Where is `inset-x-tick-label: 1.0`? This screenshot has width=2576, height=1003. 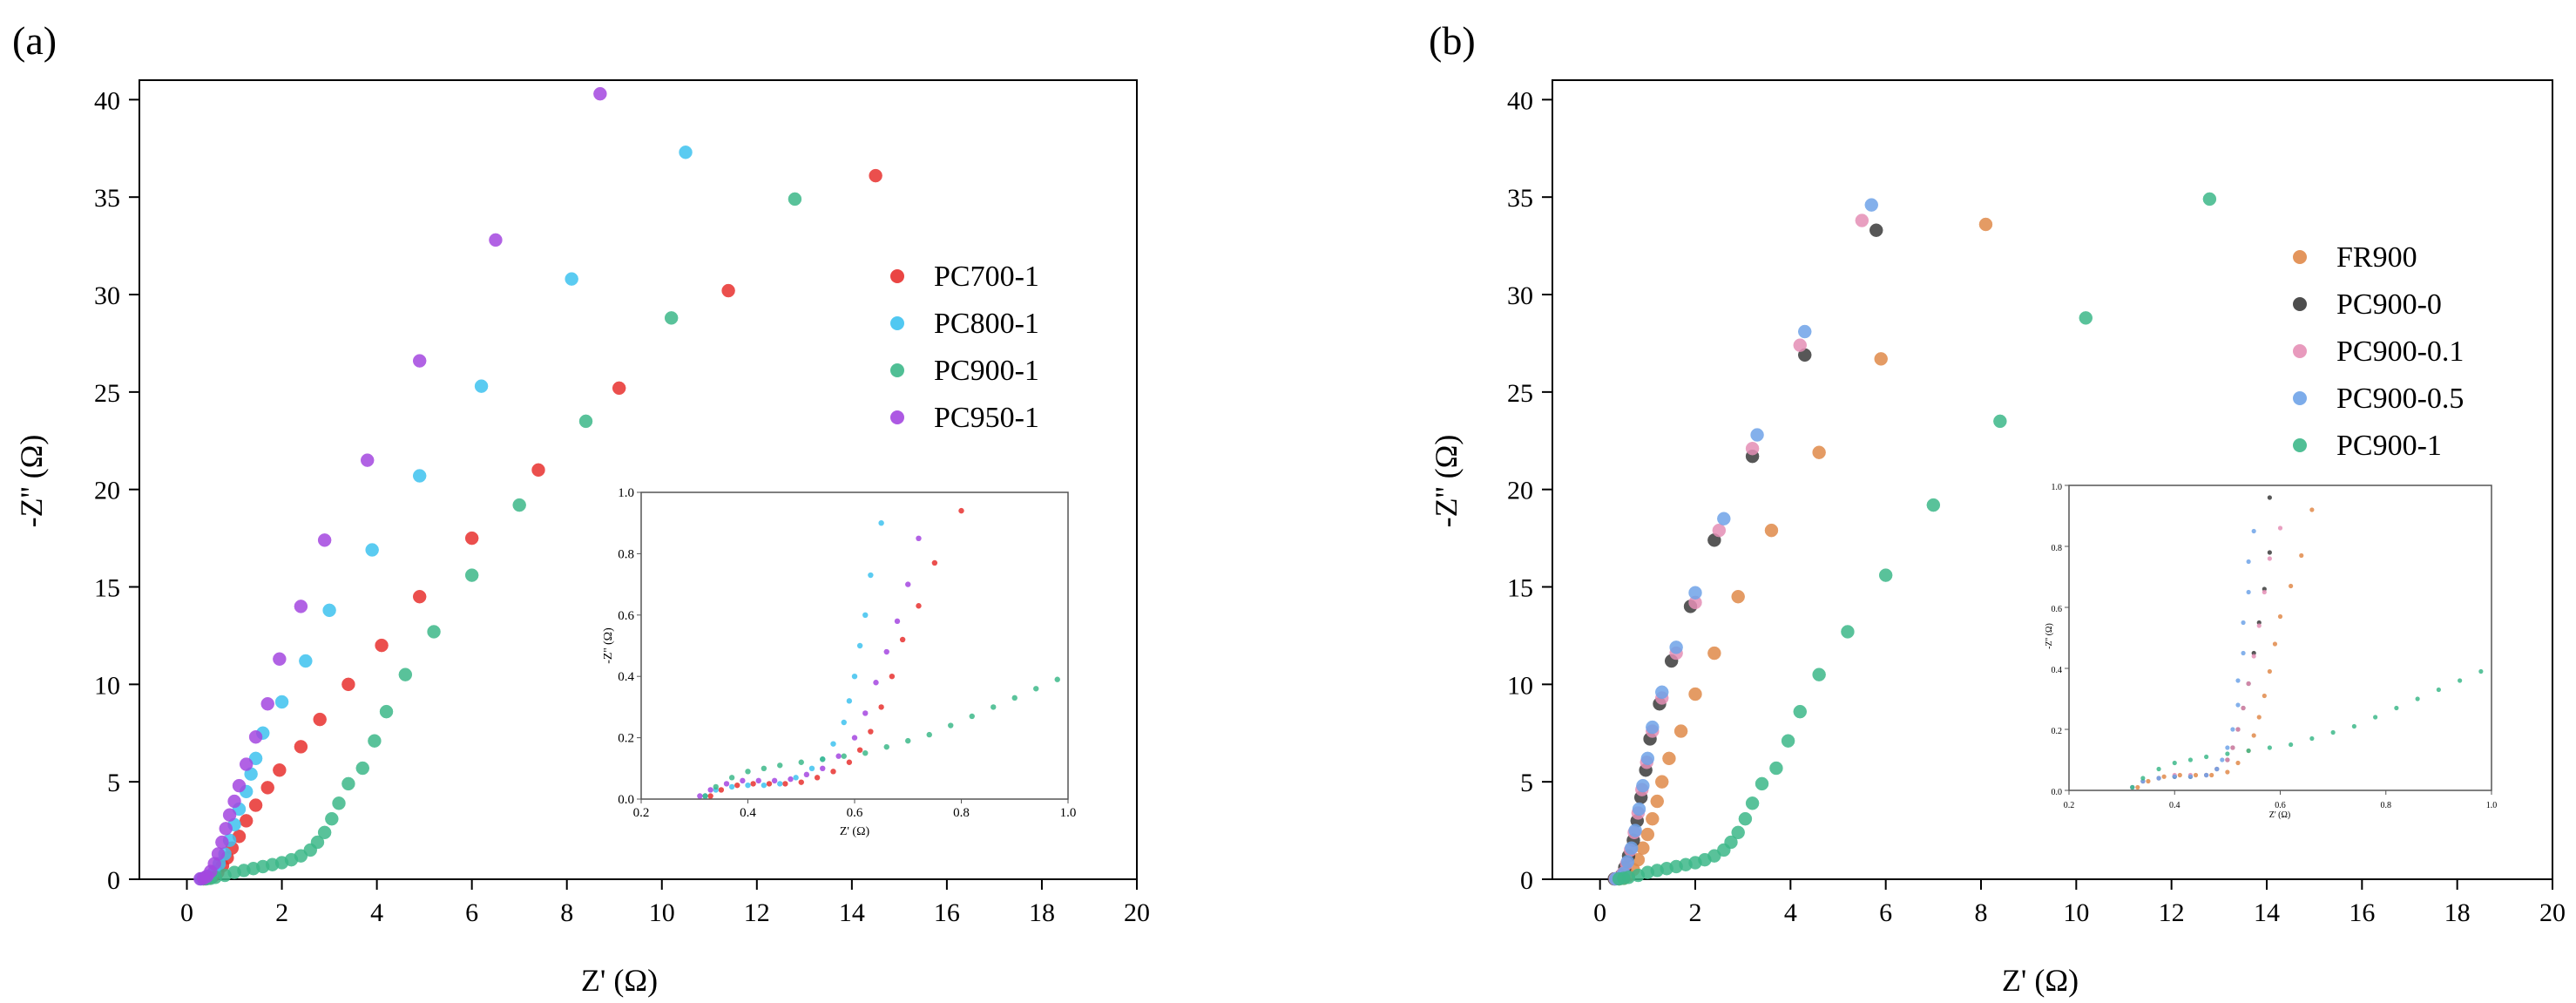 inset-x-tick-label: 1.0 is located at coordinates (1068, 813).